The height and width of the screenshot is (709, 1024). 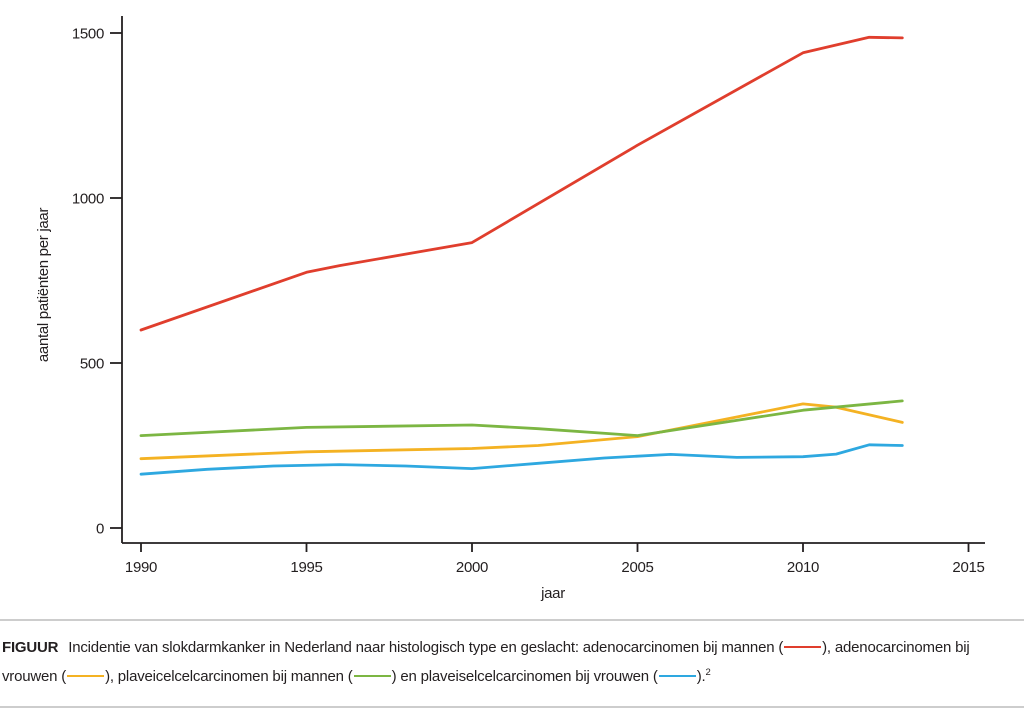 I want to click on legend-swatch-plaveiselcelcarcinomen-vrouwen, so click(x=677, y=676).